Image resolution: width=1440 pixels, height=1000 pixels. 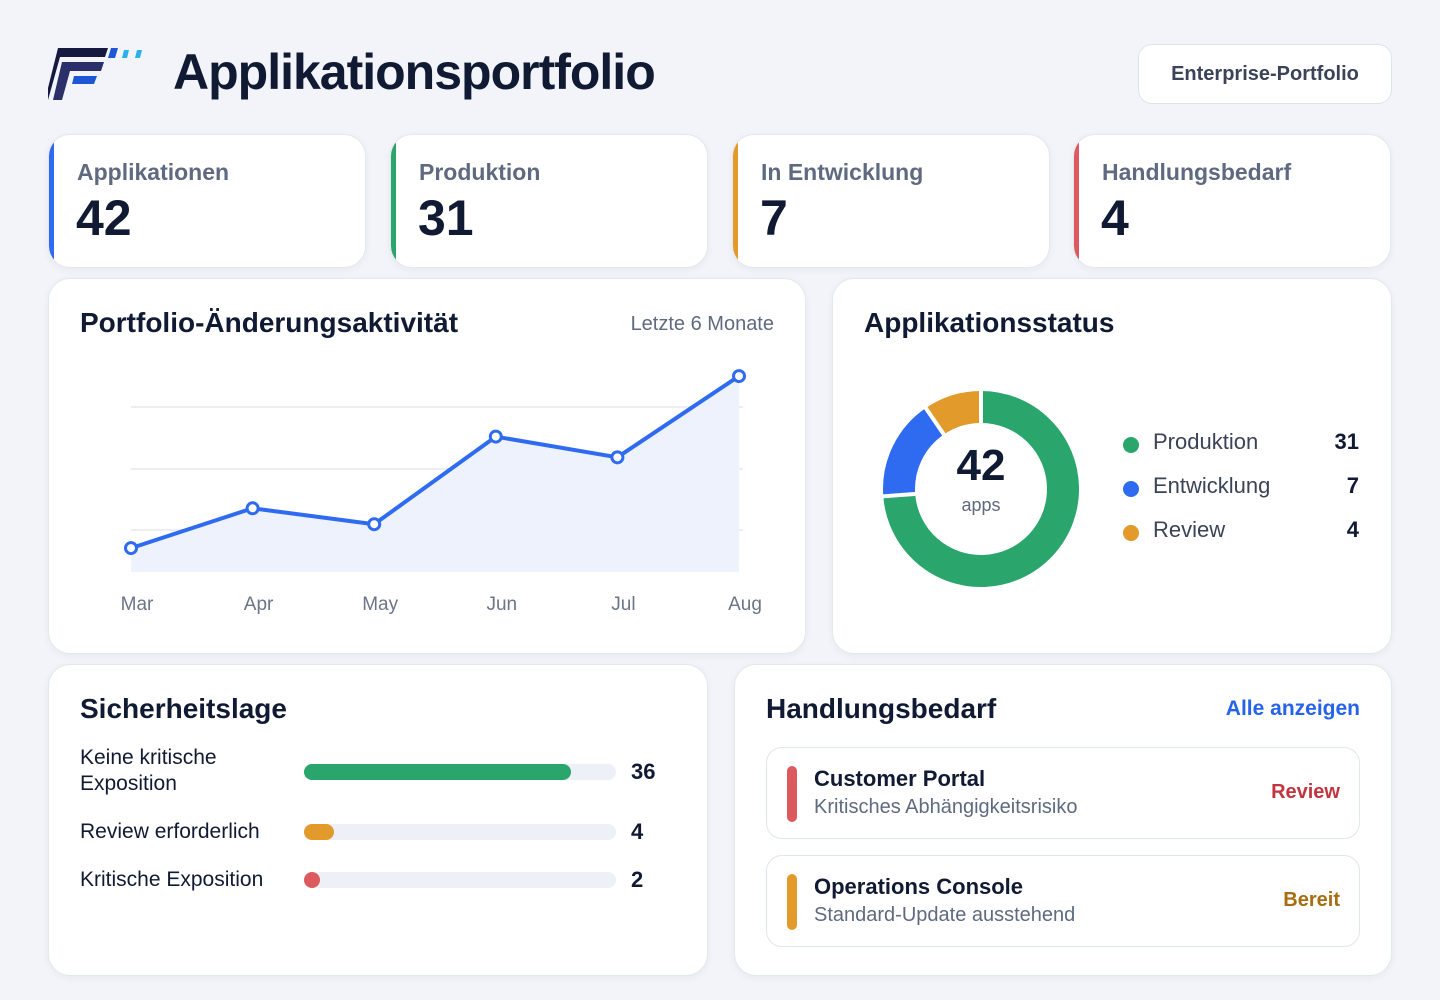 What do you see at coordinates (269, 322) in the screenshot?
I see `activity-chart-title: Portfolio-Änderungsaktivität` at bounding box center [269, 322].